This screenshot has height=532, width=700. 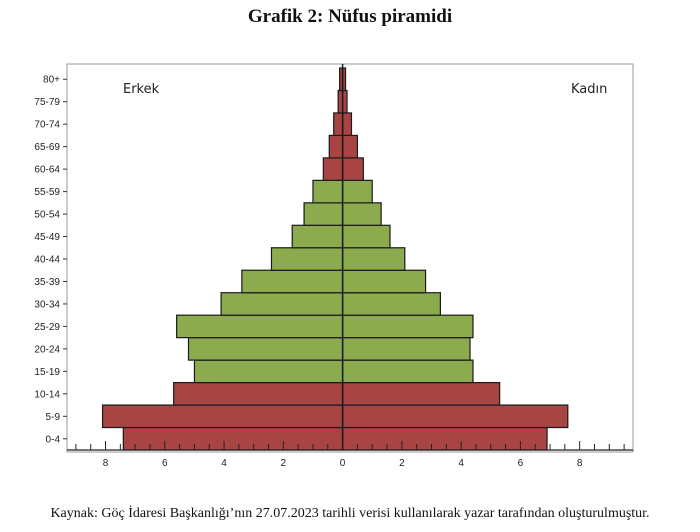 What do you see at coordinates (47, 304) in the screenshot?
I see `y-tick-label: 30-34` at bounding box center [47, 304].